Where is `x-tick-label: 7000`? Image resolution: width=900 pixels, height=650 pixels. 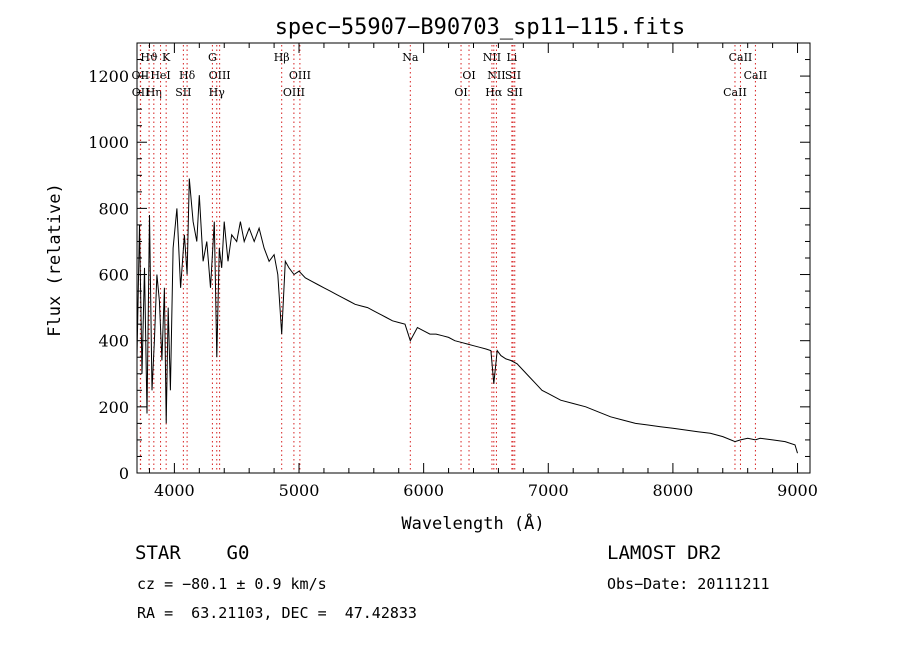 x-tick-label: 7000 is located at coordinates (548, 490).